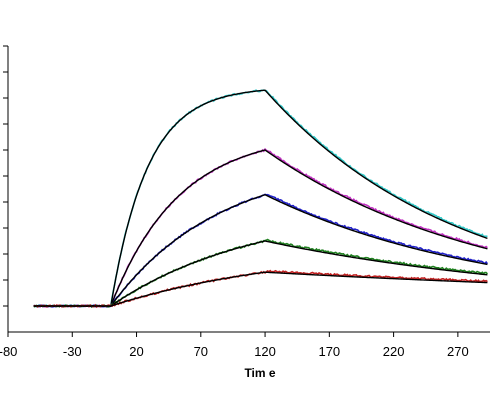 This screenshot has width=495, height=400. I want to click on x-axis-title: Tim e, so click(259, 373).